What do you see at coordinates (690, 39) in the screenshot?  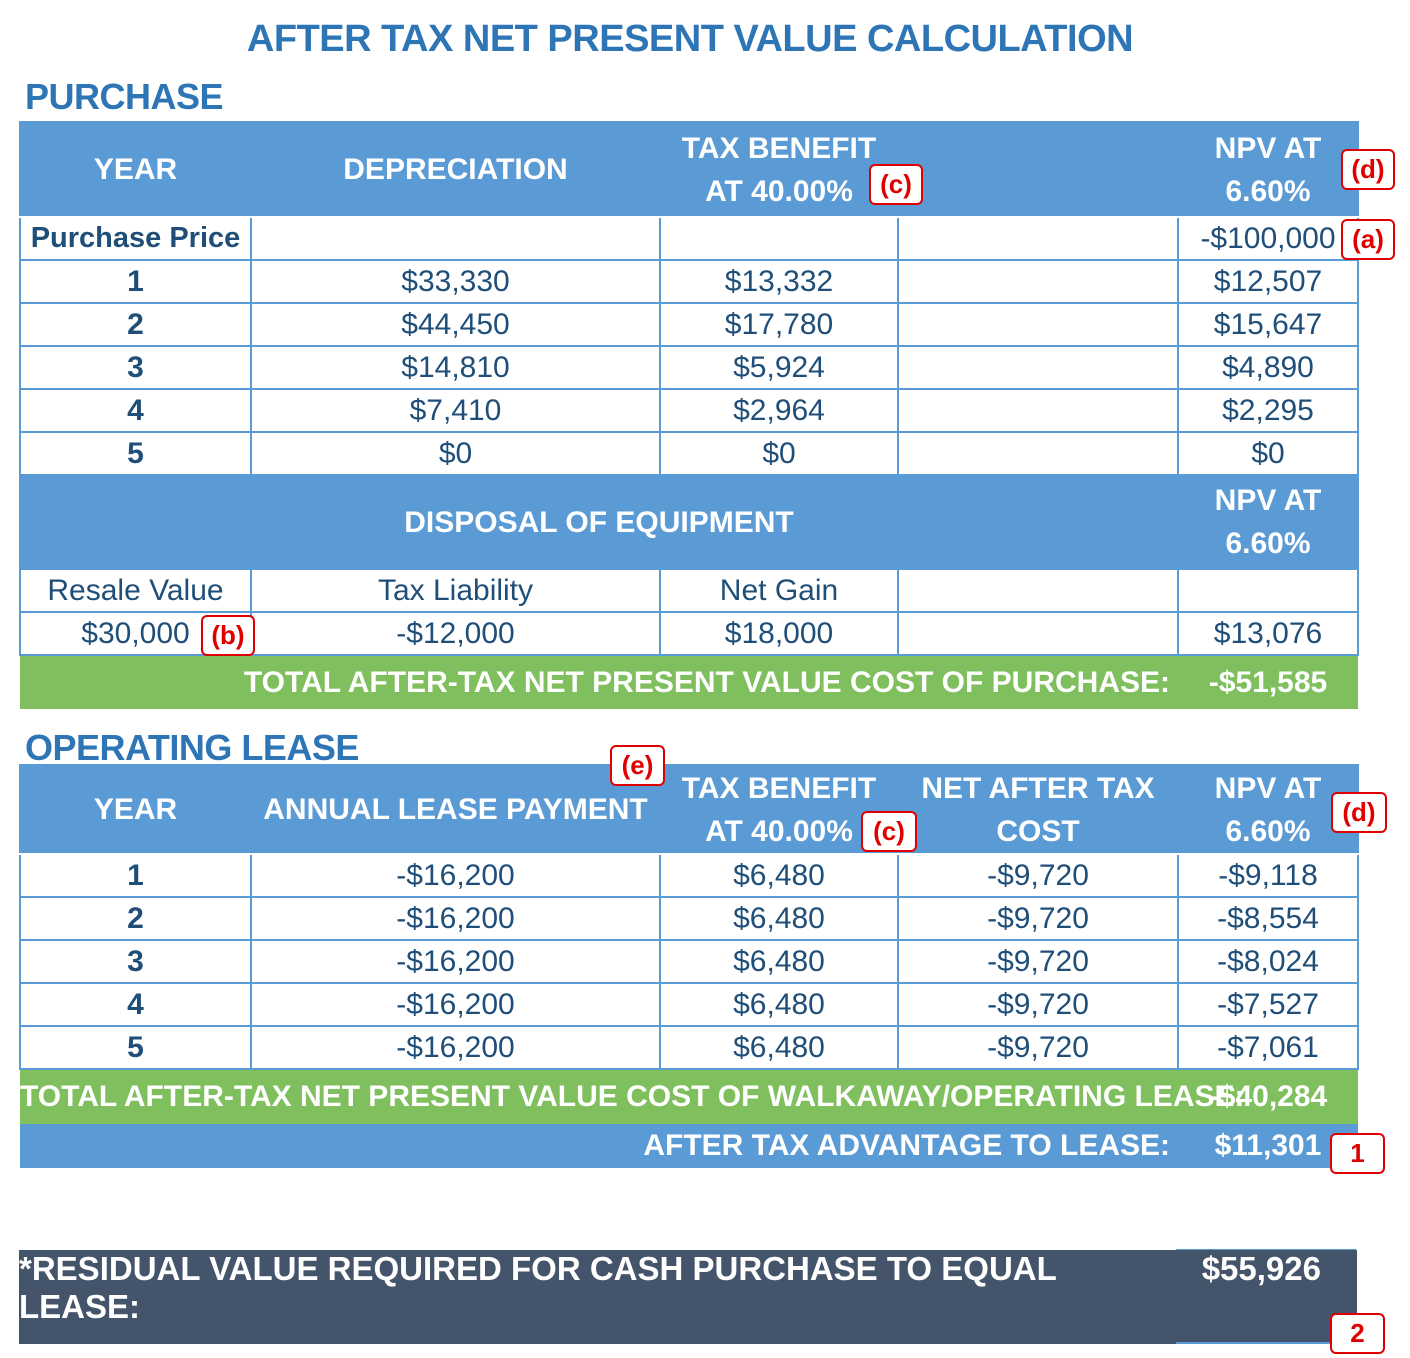 I see `page-title: AFTER TAX NET PRESENT VALUE CALCULATION` at bounding box center [690, 39].